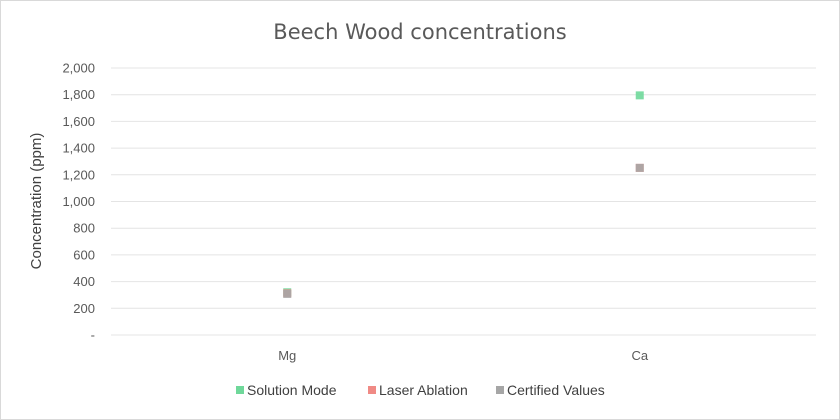 This screenshot has height=420, width=840. What do you see at coordinates (84, 308) in the screenshot?
I see `y-tick-label: 200` at bounding box center [84, 308].